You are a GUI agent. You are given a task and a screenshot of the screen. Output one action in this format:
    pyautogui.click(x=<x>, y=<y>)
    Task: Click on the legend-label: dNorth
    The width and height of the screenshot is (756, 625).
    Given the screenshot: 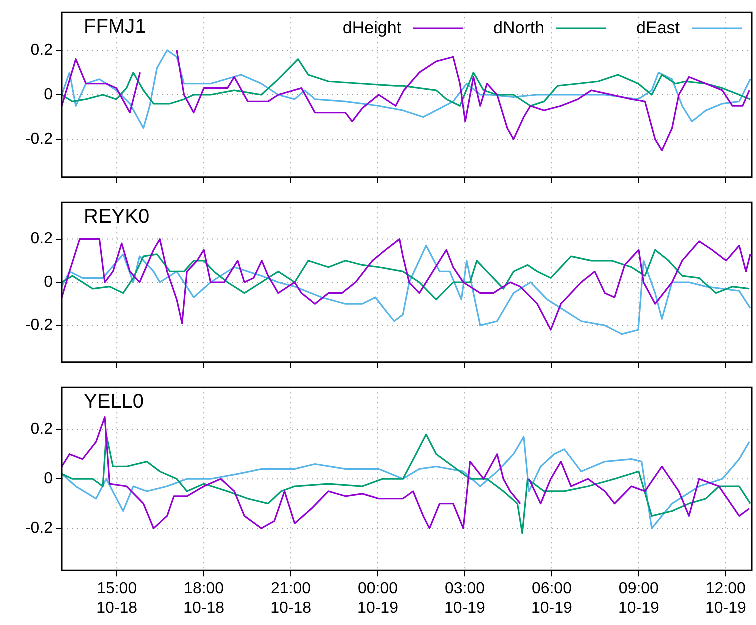 What is the action you would take?
    pyautogui.click(x=519, y=28)
    